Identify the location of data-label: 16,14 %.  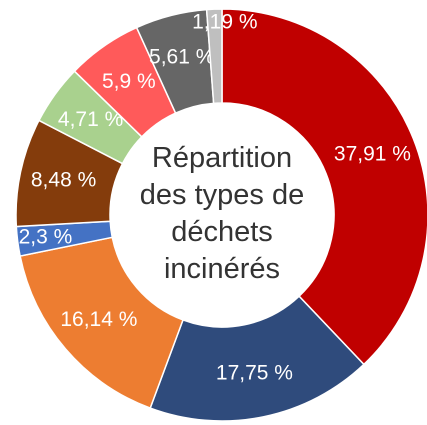
(98, 319).